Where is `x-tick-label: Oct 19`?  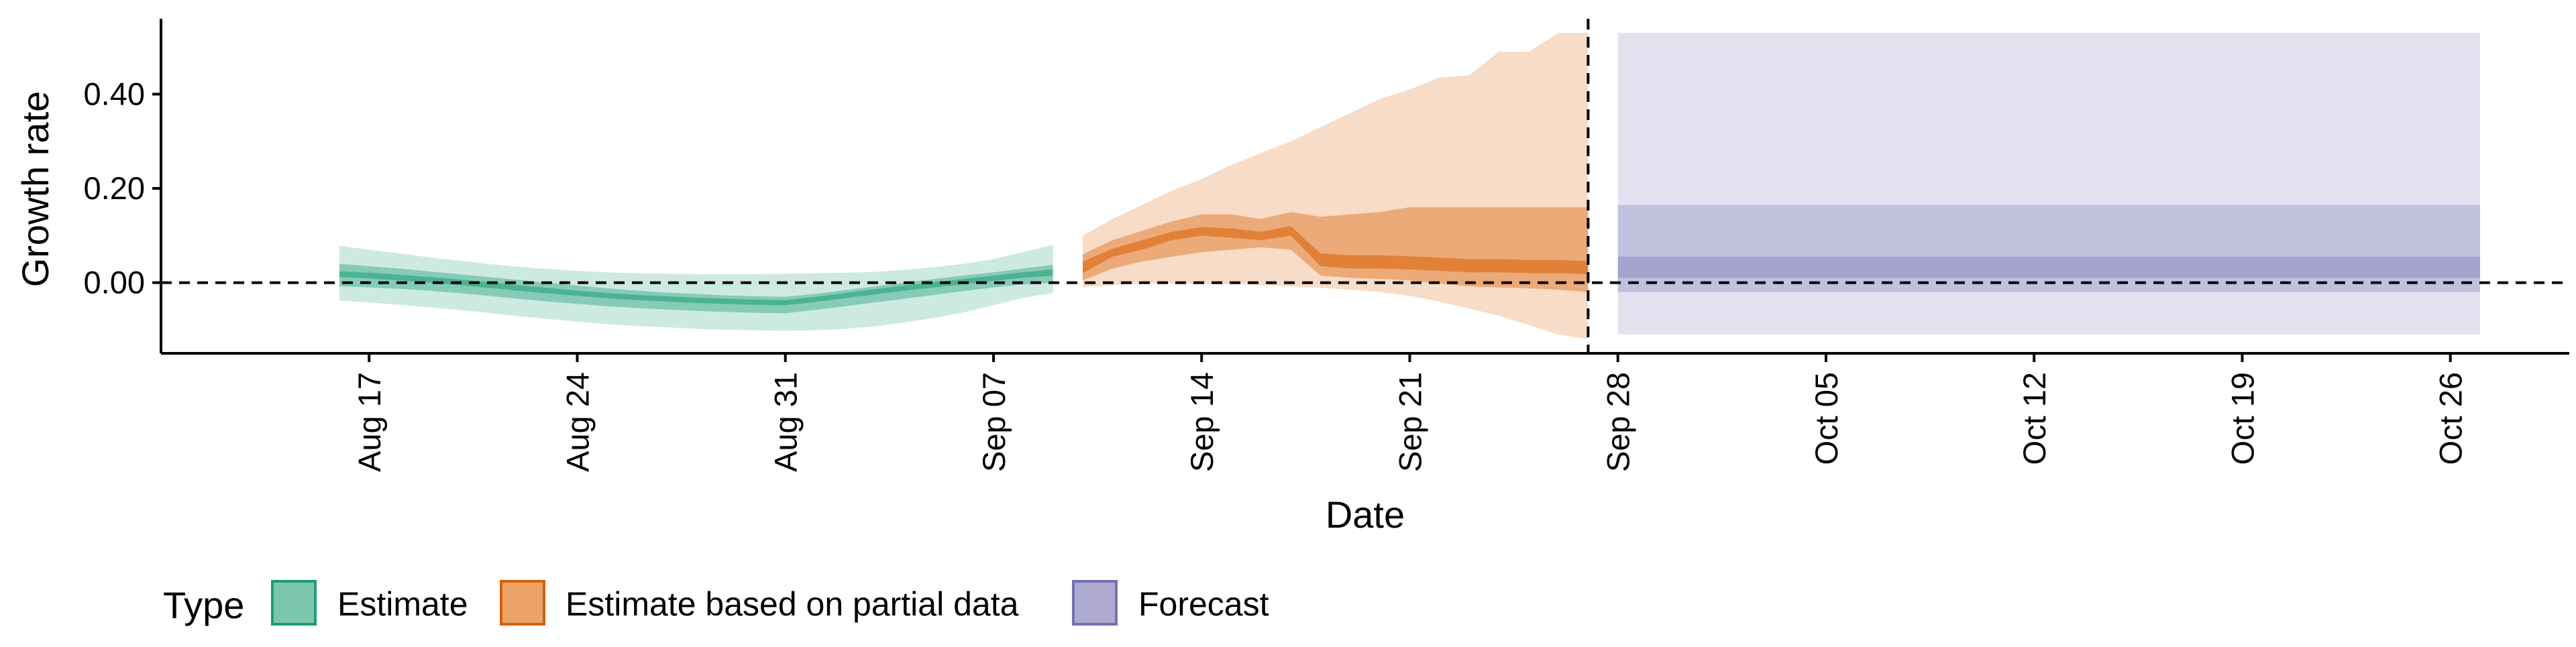
x-tick-label: Oct 19 is located at coordinates (2243, 418).